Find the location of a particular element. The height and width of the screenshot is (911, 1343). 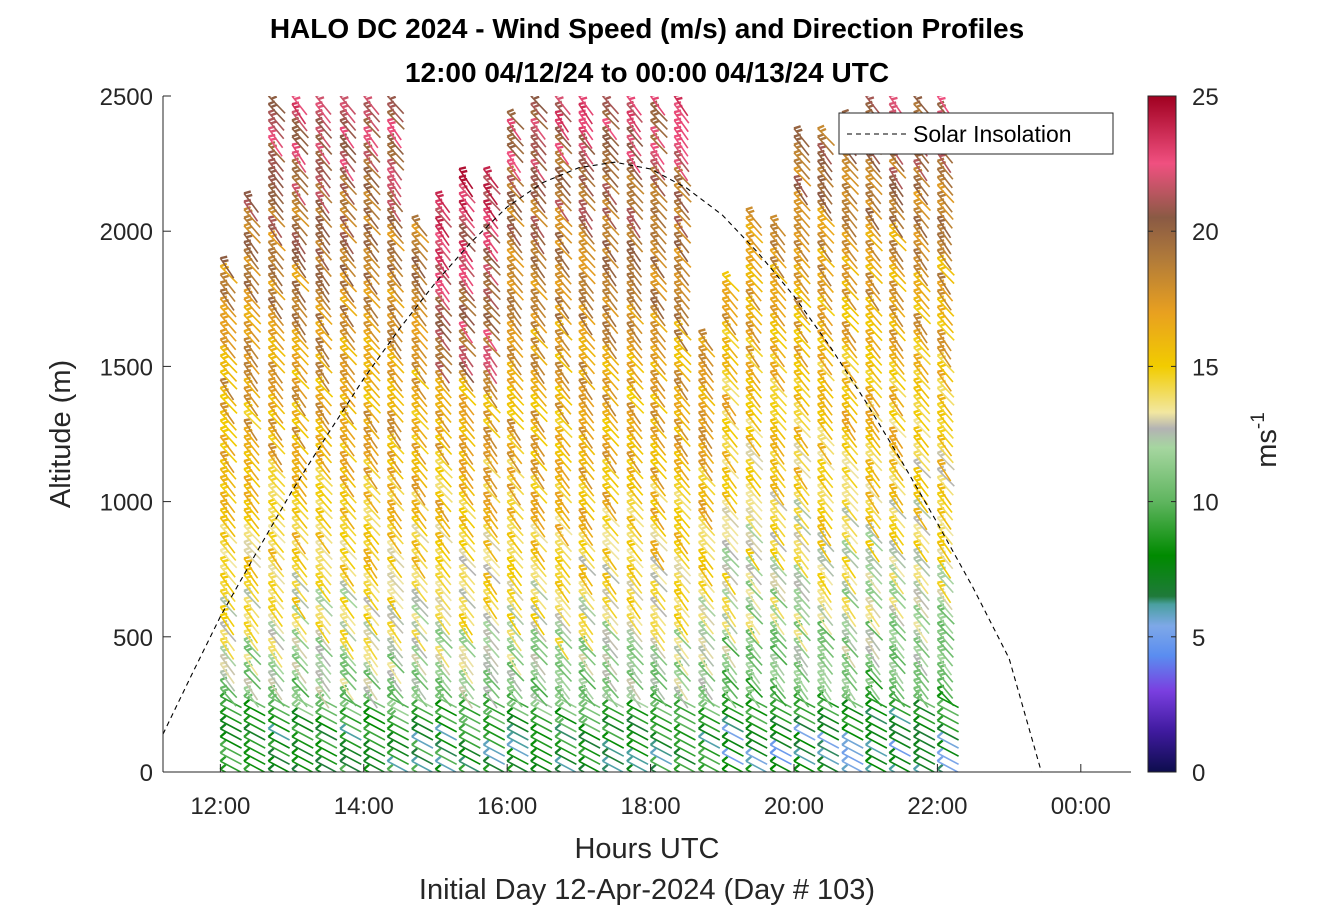

colorbar is located at coordinates (1162, 434).